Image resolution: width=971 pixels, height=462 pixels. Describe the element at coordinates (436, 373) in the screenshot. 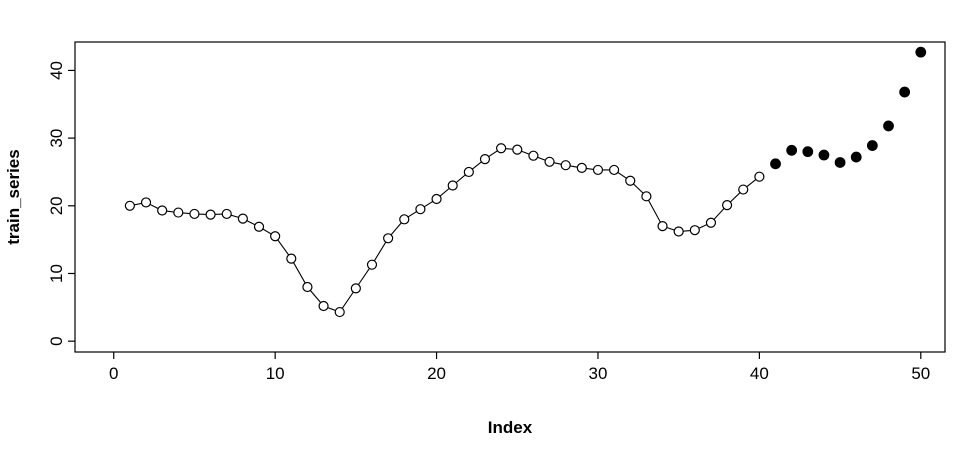

I see `x-tick-label: 20` at that location.